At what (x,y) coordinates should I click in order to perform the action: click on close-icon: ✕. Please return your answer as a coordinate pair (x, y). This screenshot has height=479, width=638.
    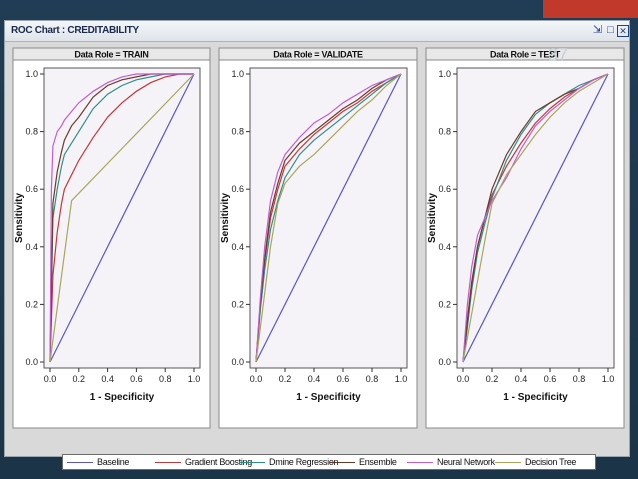
    Looking at the image, I should click on (623, 31).